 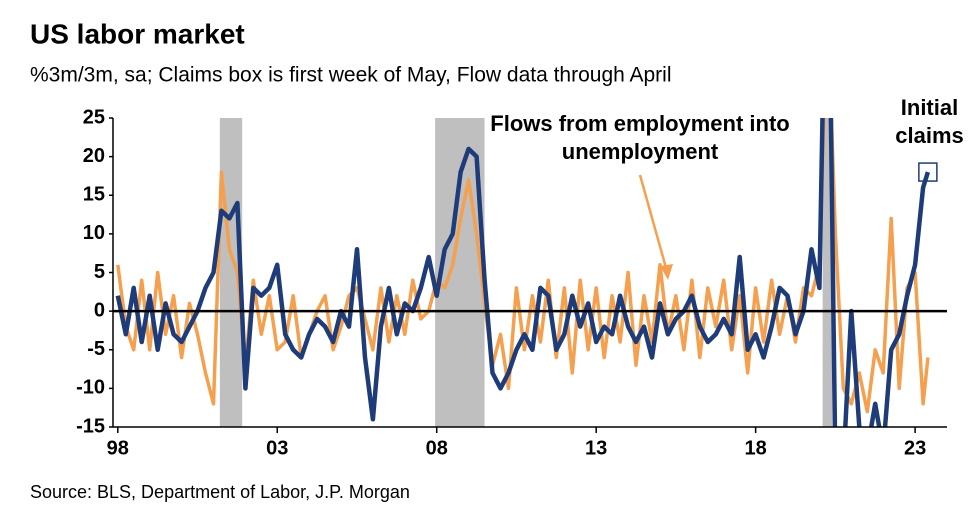 I want to click on y-tick-label: 0, so click(x=99, y=310).